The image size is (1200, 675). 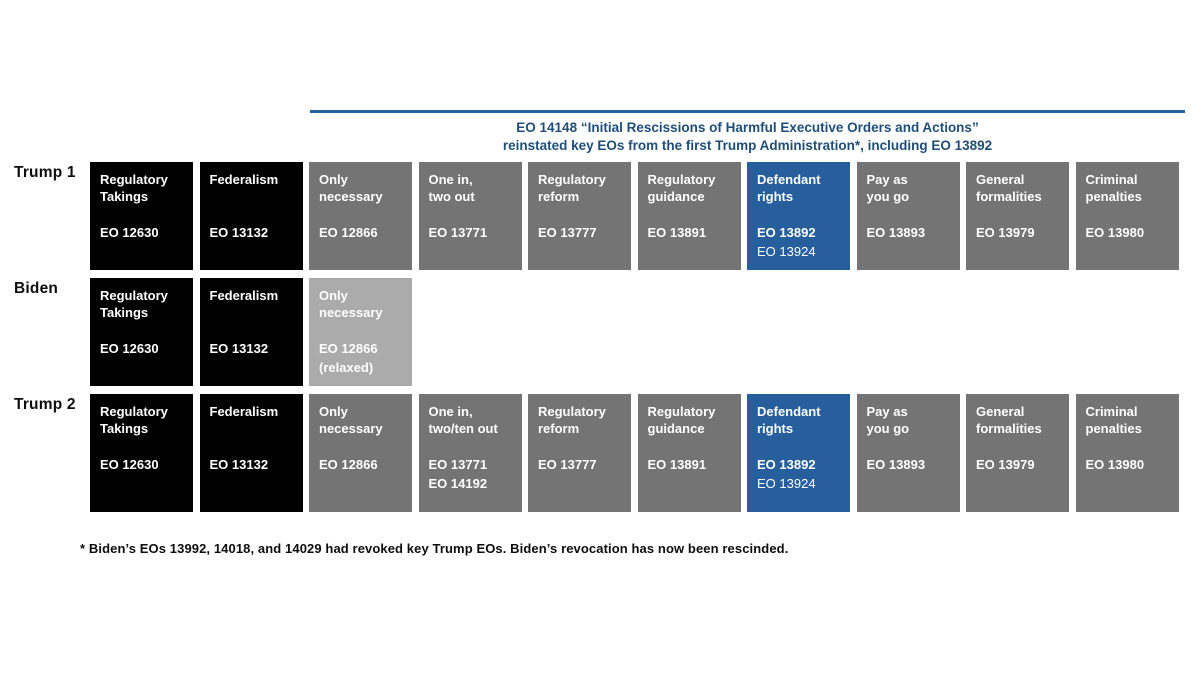 What do you see at coordinates (363, 358) in the screenshot?
I see `eo-number-block: EO 12866 (relaxed)` at bounding box center [363, 358].